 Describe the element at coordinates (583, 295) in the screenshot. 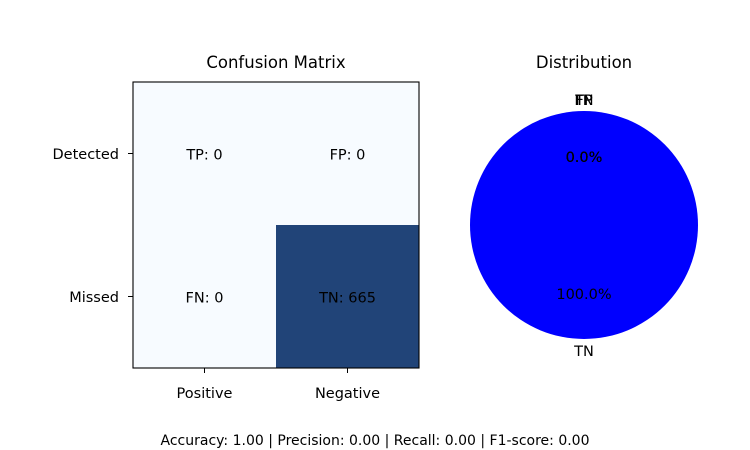

I see `pie-slice-tn-pct: 100.0%` at that location.